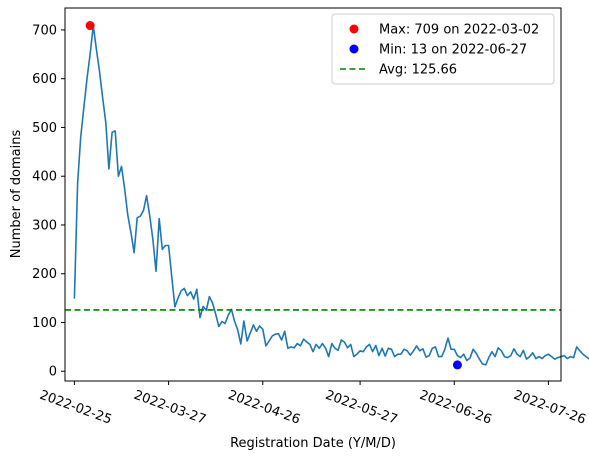 This screenshot has width=589, height=459. Describe the element at coordinates (44, 225) in the screenshot. I see `y-tick-label: 300` at that location.